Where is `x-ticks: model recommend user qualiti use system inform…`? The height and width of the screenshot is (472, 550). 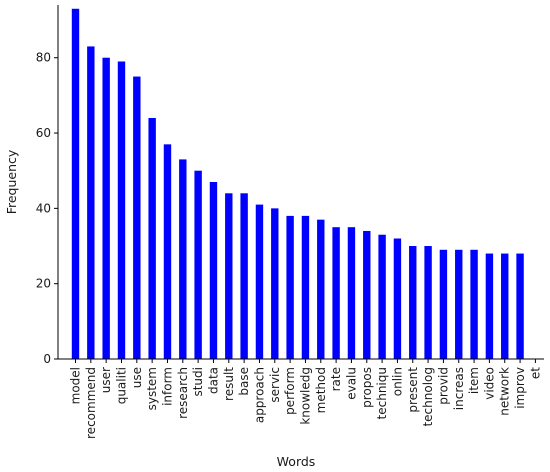 x-ticks: model recommend user qualiti use system inform… is located at coordinates (305, 399).